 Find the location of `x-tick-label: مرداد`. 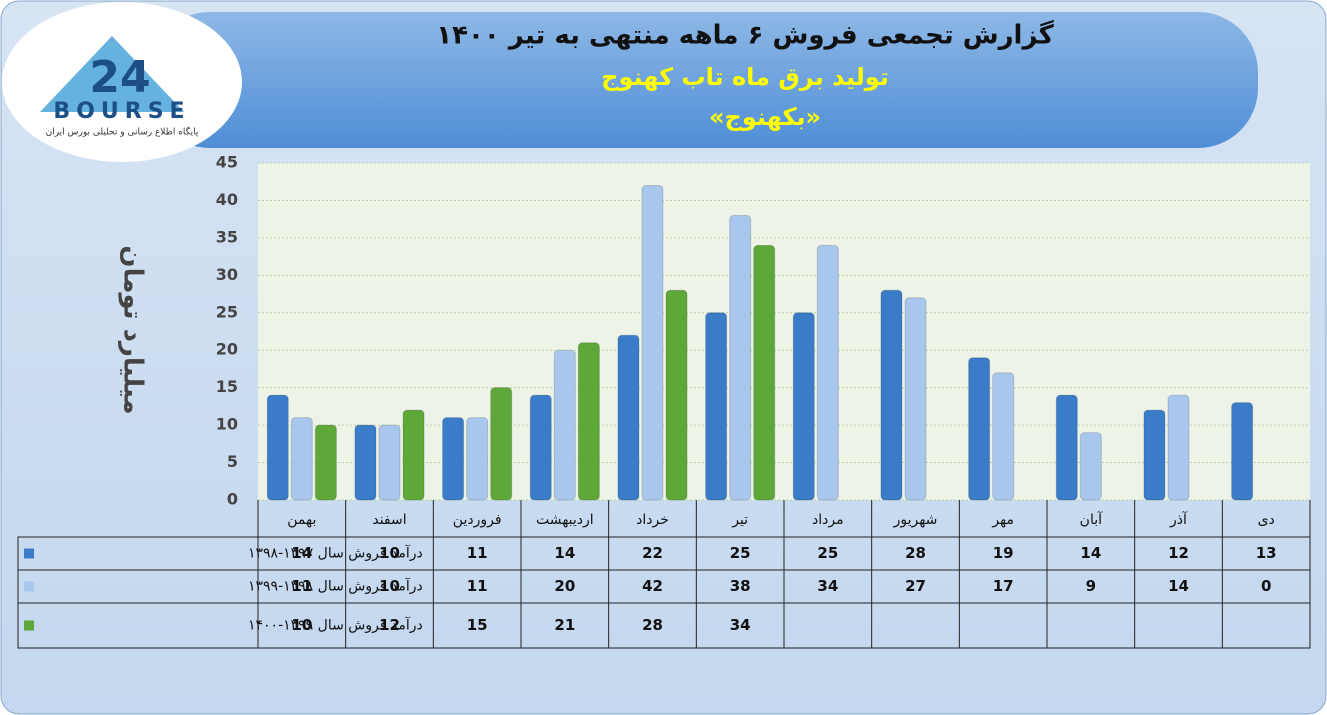

x-tick-label: مرداد is located at coordinates (828, 520).